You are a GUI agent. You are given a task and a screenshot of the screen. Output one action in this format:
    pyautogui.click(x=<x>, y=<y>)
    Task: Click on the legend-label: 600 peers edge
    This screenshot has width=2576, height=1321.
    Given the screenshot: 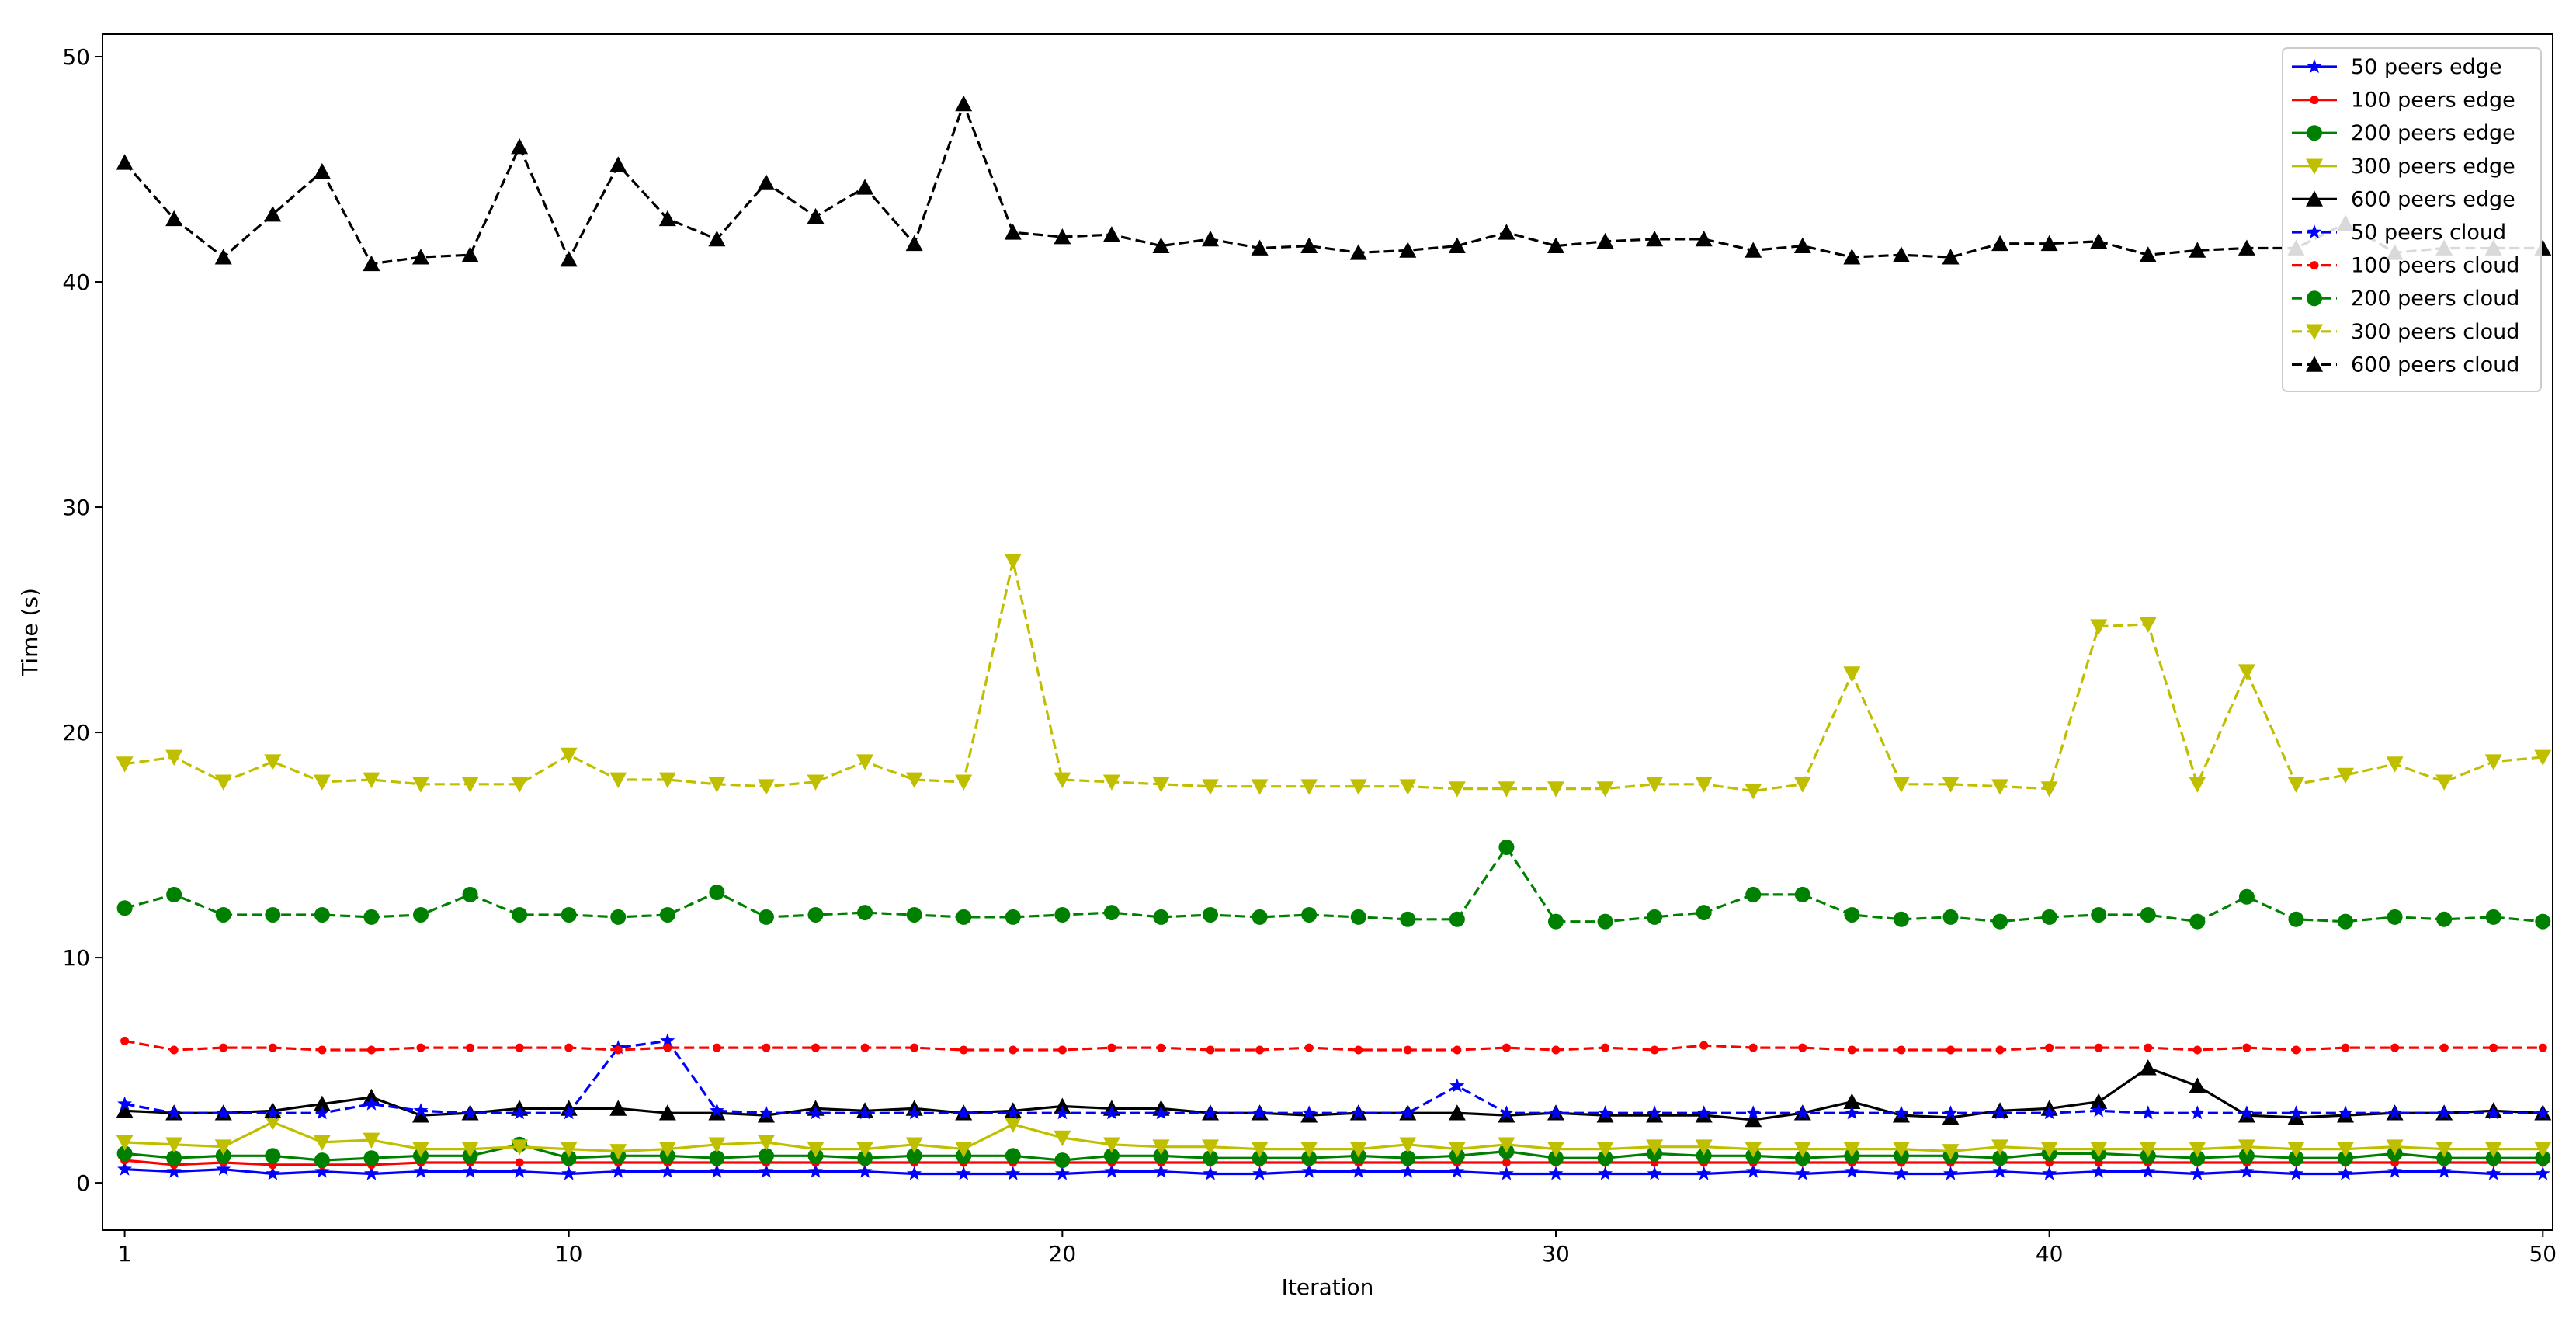 What is the action you would take?
    pyautogui.click(x=2433, y=199)
    